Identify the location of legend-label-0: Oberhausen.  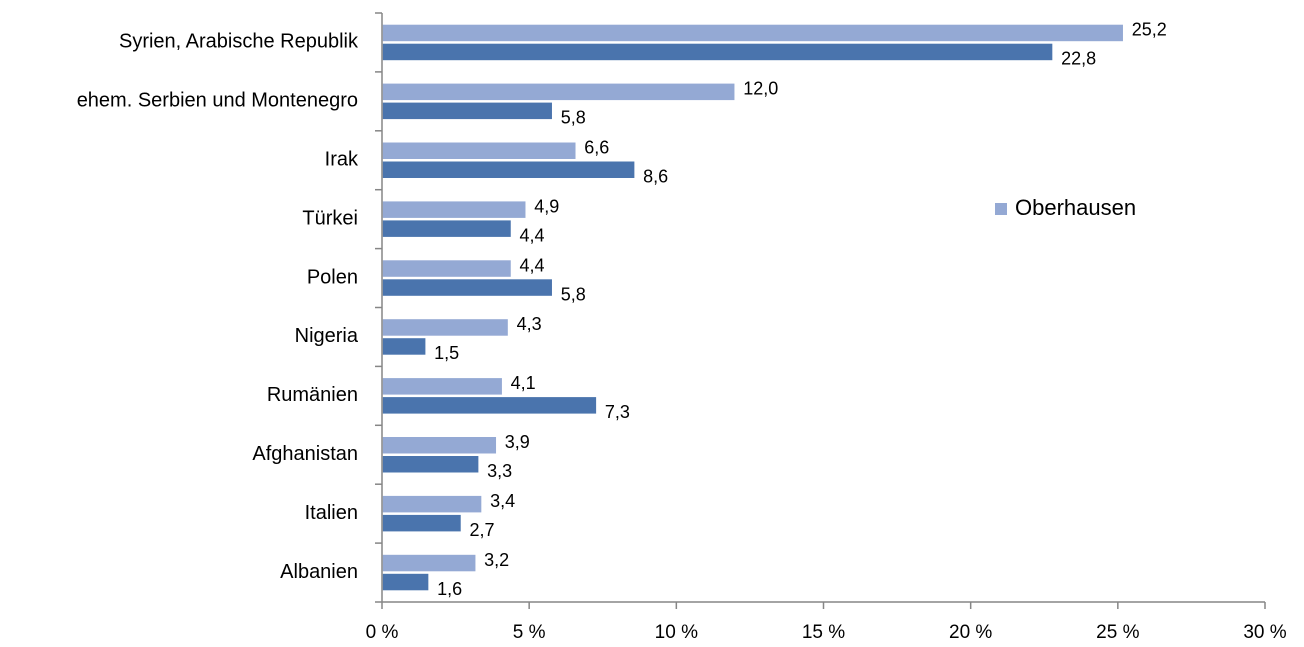
(1075, 207).